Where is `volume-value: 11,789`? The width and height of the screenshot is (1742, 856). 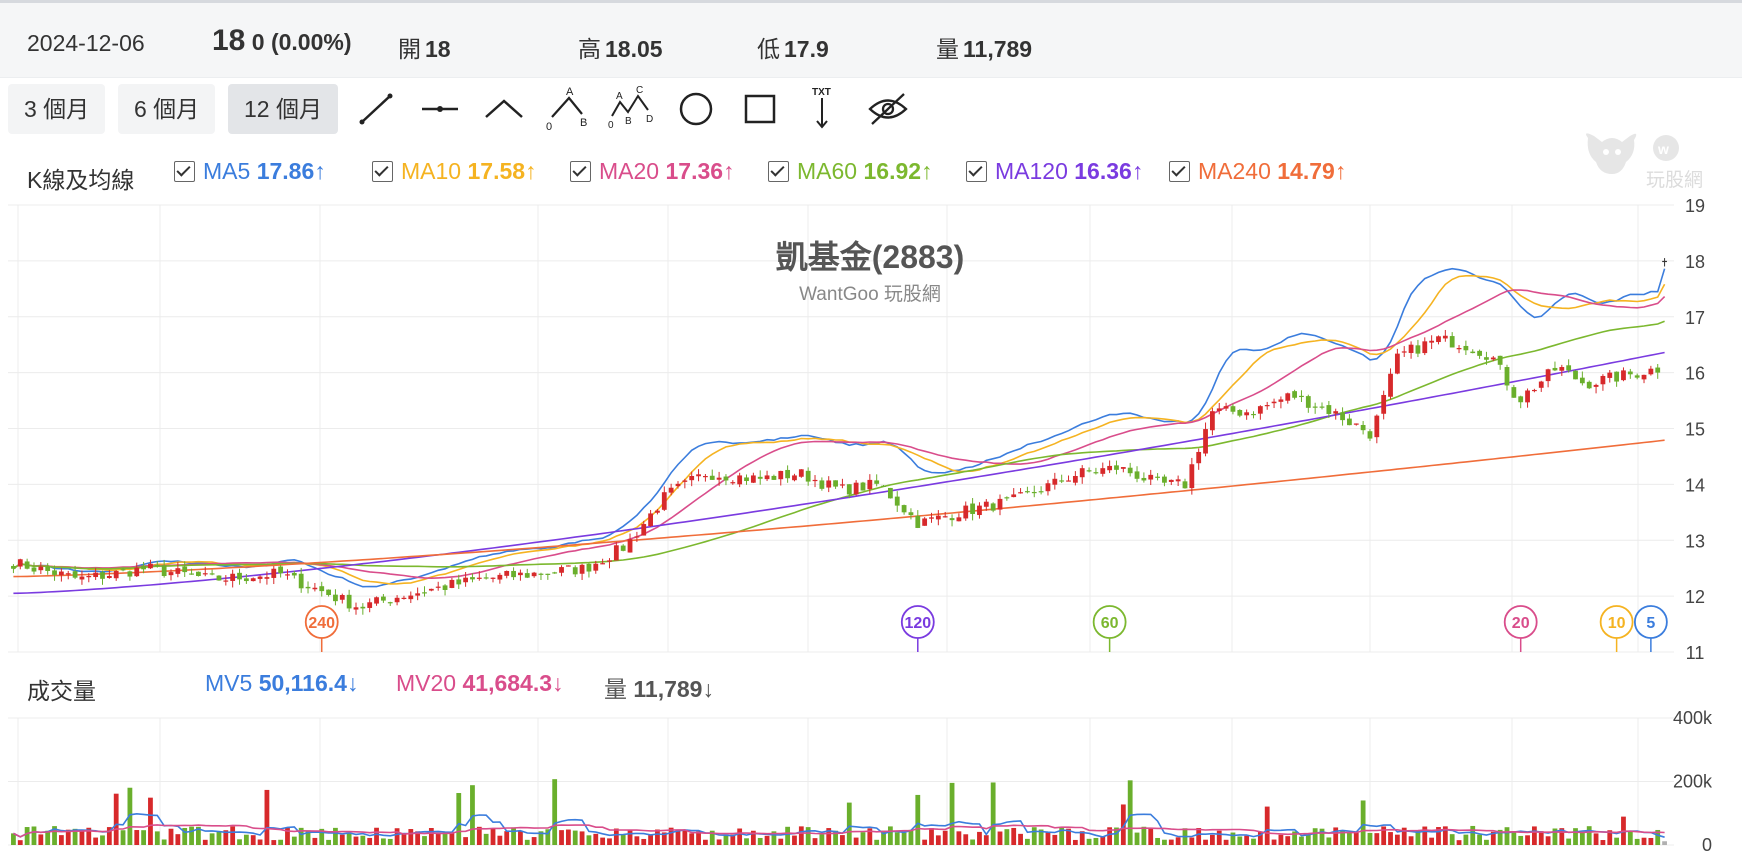 volume-value: 11,789 is located at coordinates (998, 49).